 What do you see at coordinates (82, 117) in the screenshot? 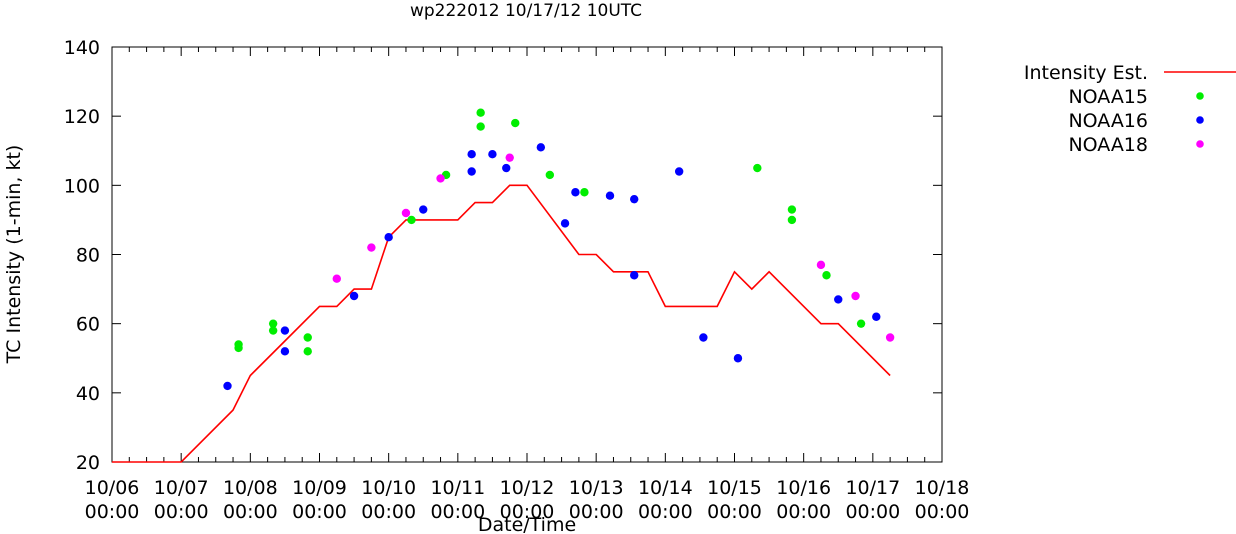
I see `y-tick-label: 120` at bounding box center [82, 117].